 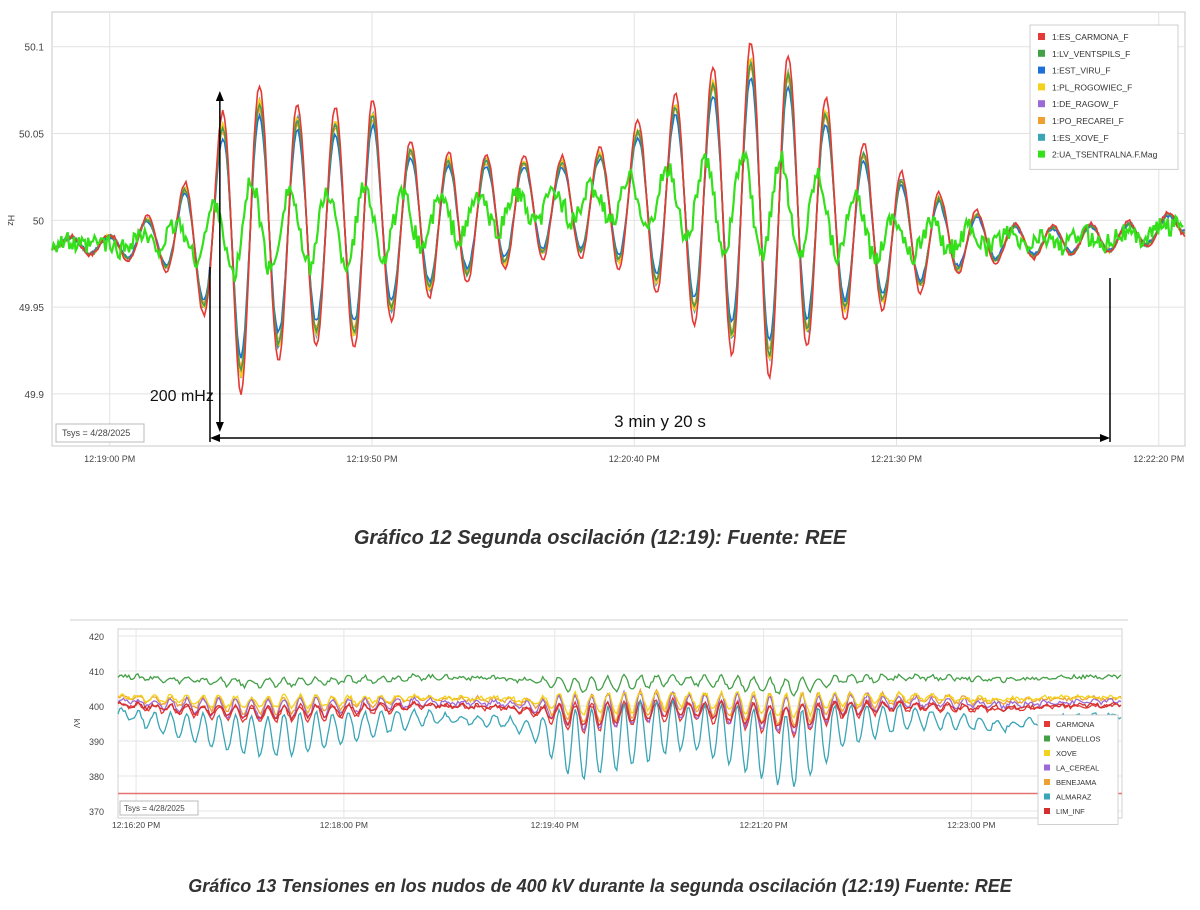 What do you see at coordinates (763, 825) in the screenshot?
I see `x-tick-label: 12:21:20 PM` at bounding box center [763, 825].